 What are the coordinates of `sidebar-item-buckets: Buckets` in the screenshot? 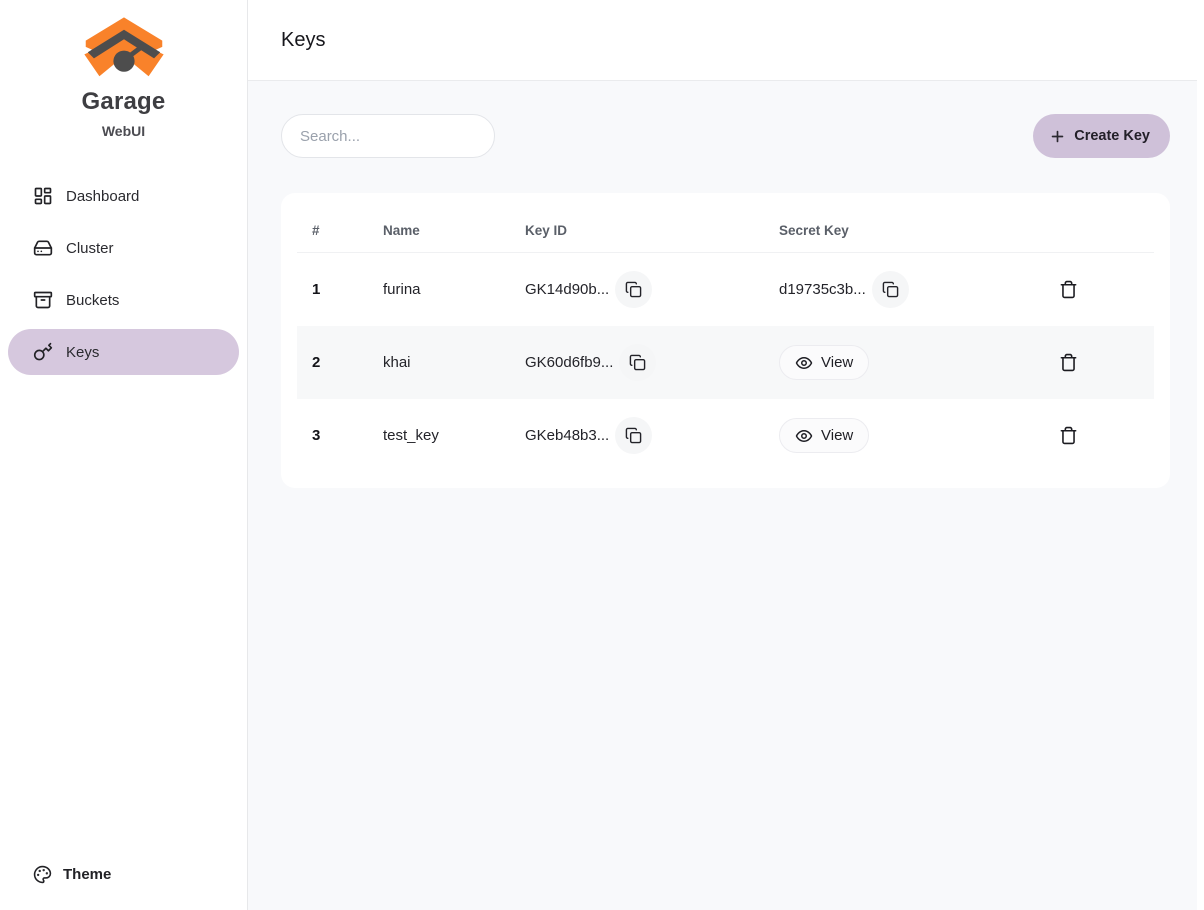 It's located at (123, 300).